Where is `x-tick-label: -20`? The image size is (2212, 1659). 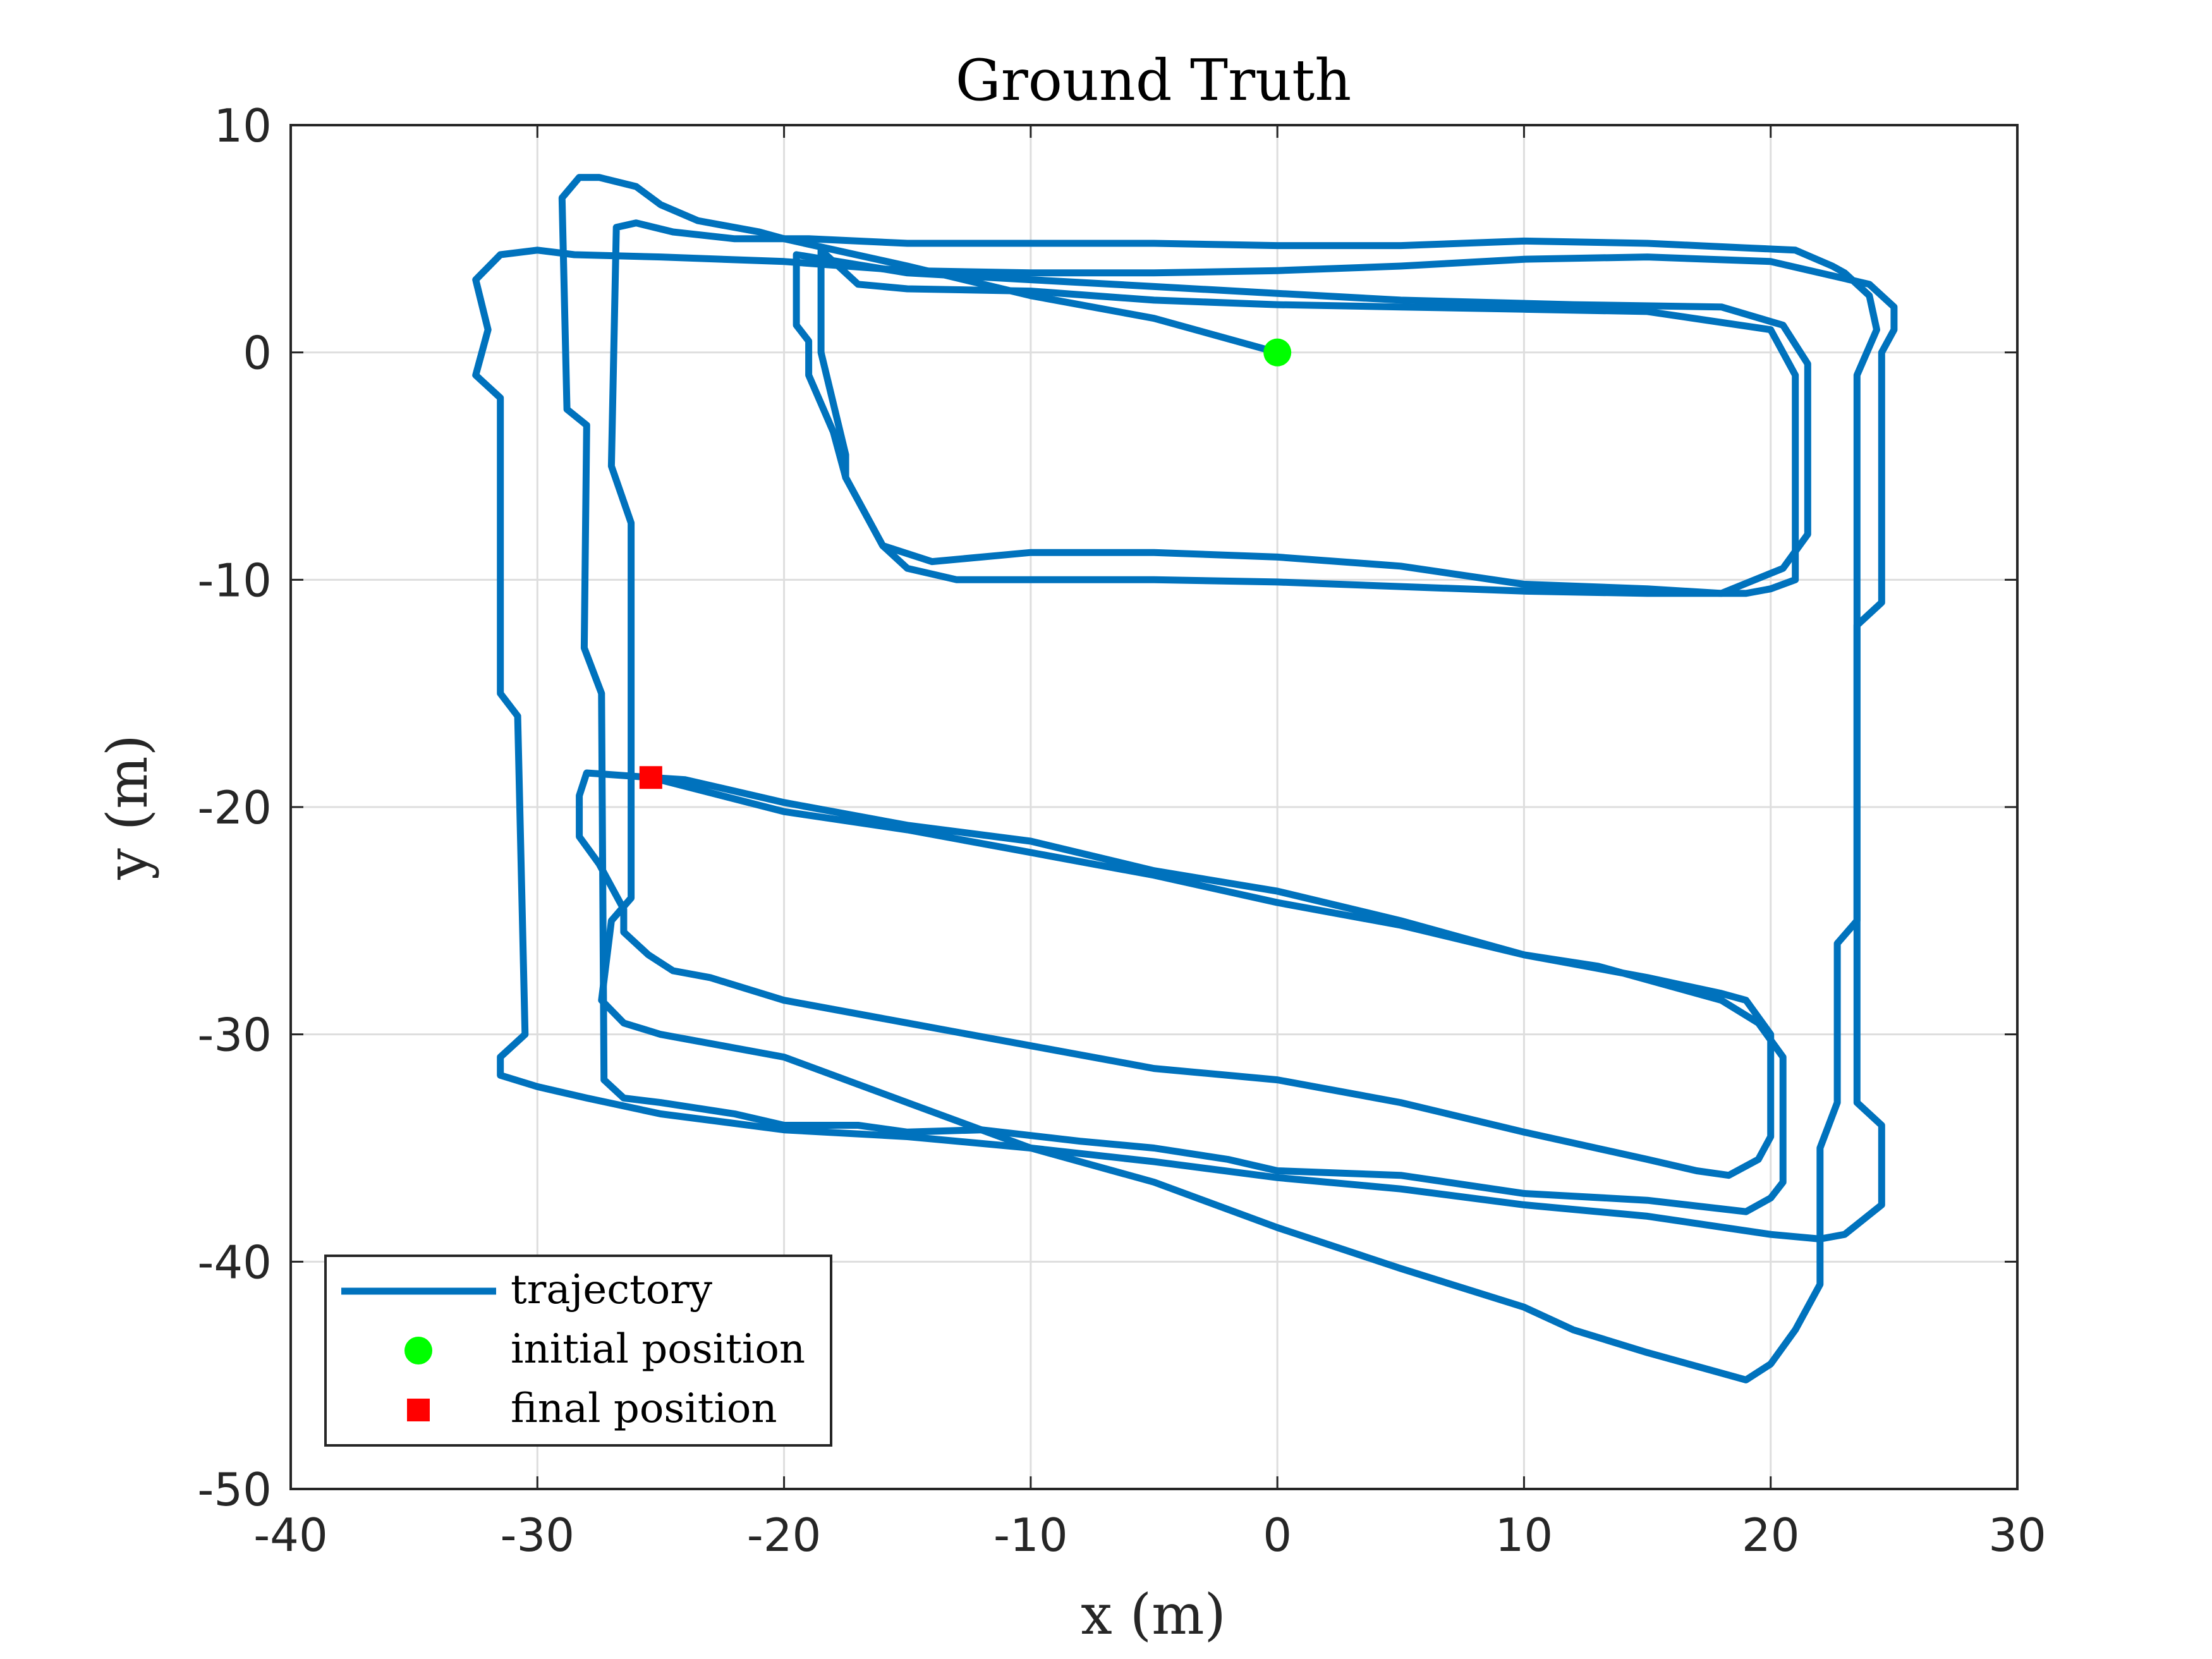
x-tick-label: -20 is located at coordinates (784, 1535).